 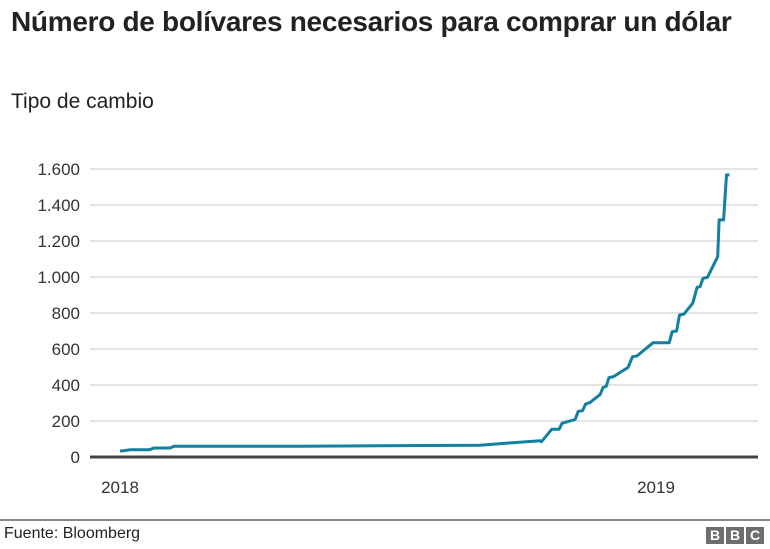 What do you see at coordinates (656, 487) in the screenshot?
I see `x-tick-label: 2019` at bounding box center [656, 487].